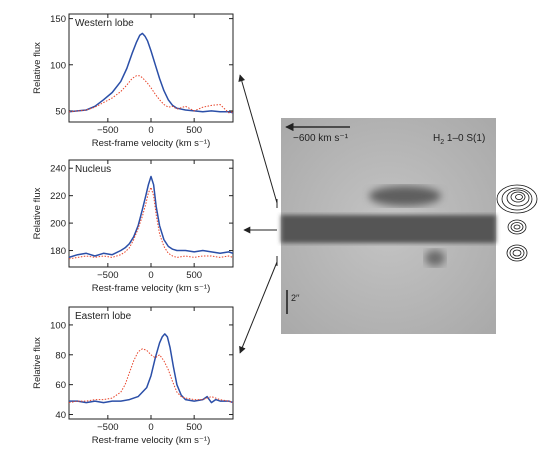  I want to click on western-lobe-blob, so click(405, 196).